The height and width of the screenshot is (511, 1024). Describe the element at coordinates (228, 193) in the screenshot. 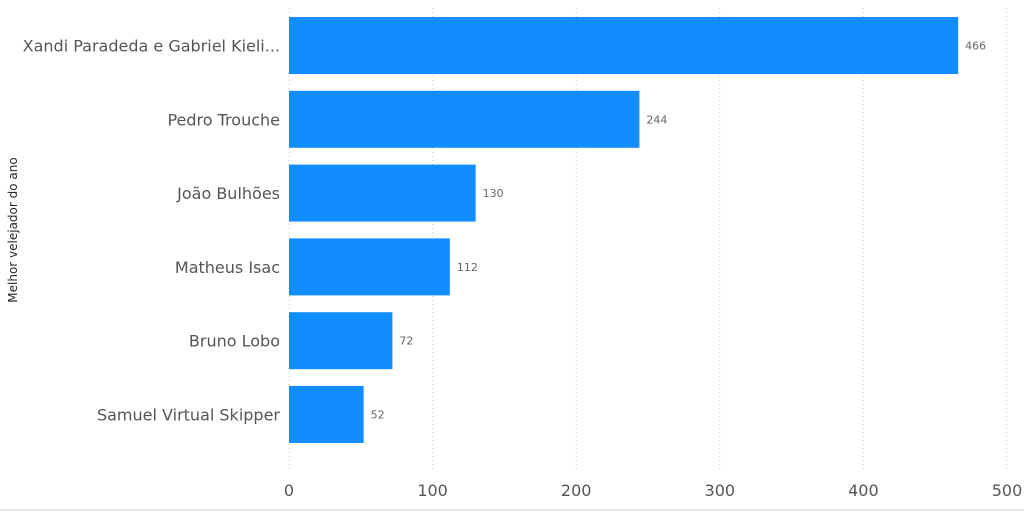

I see `category-label: João Bulhões` at that location.